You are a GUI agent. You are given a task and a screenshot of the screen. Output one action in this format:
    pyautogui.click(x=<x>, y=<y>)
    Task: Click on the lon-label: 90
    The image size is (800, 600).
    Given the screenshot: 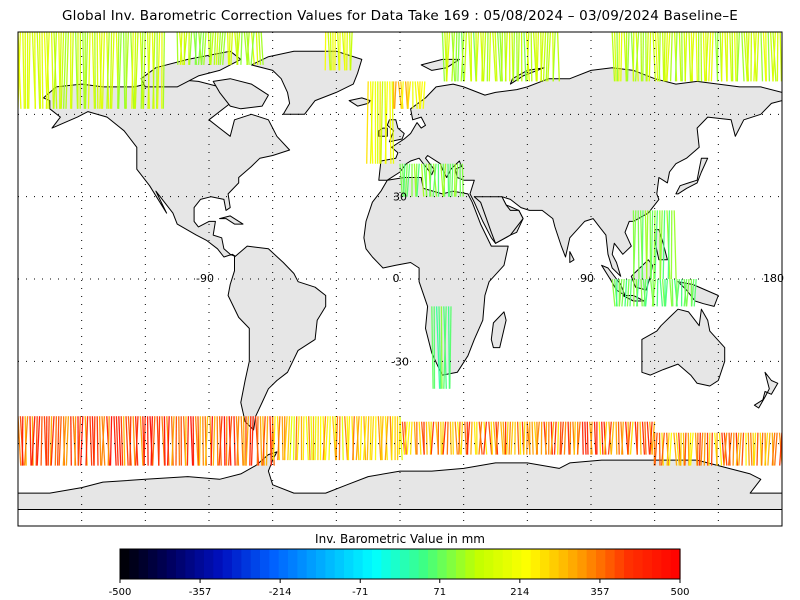 What is the action you would take?
    pyautogui.click(x=587, y=278)
    